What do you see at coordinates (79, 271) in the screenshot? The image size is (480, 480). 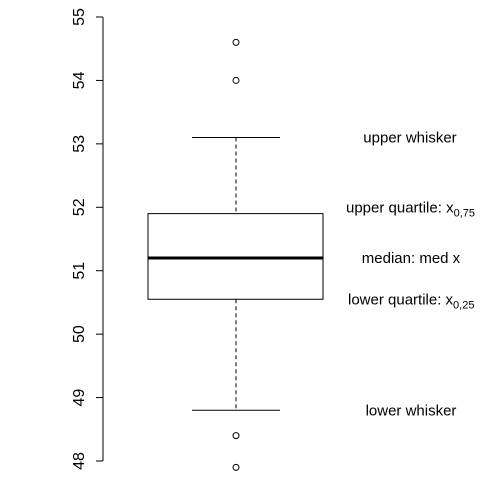 I see `y-tick-label: 51` at bounding box center [79, 271].